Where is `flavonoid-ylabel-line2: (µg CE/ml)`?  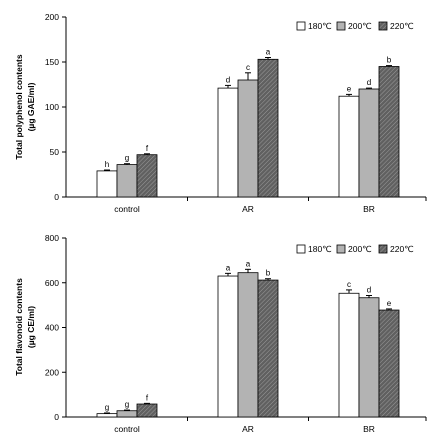 flavonoid-ylabel-line2: (µg CE/ml) is located at coordinates (31, 327).